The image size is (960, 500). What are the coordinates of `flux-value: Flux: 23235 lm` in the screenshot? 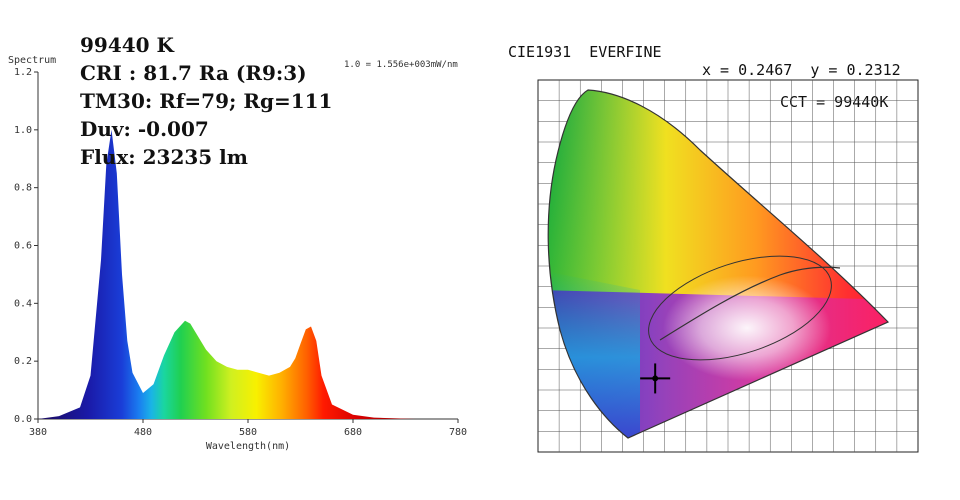 It's located at (164, 157).